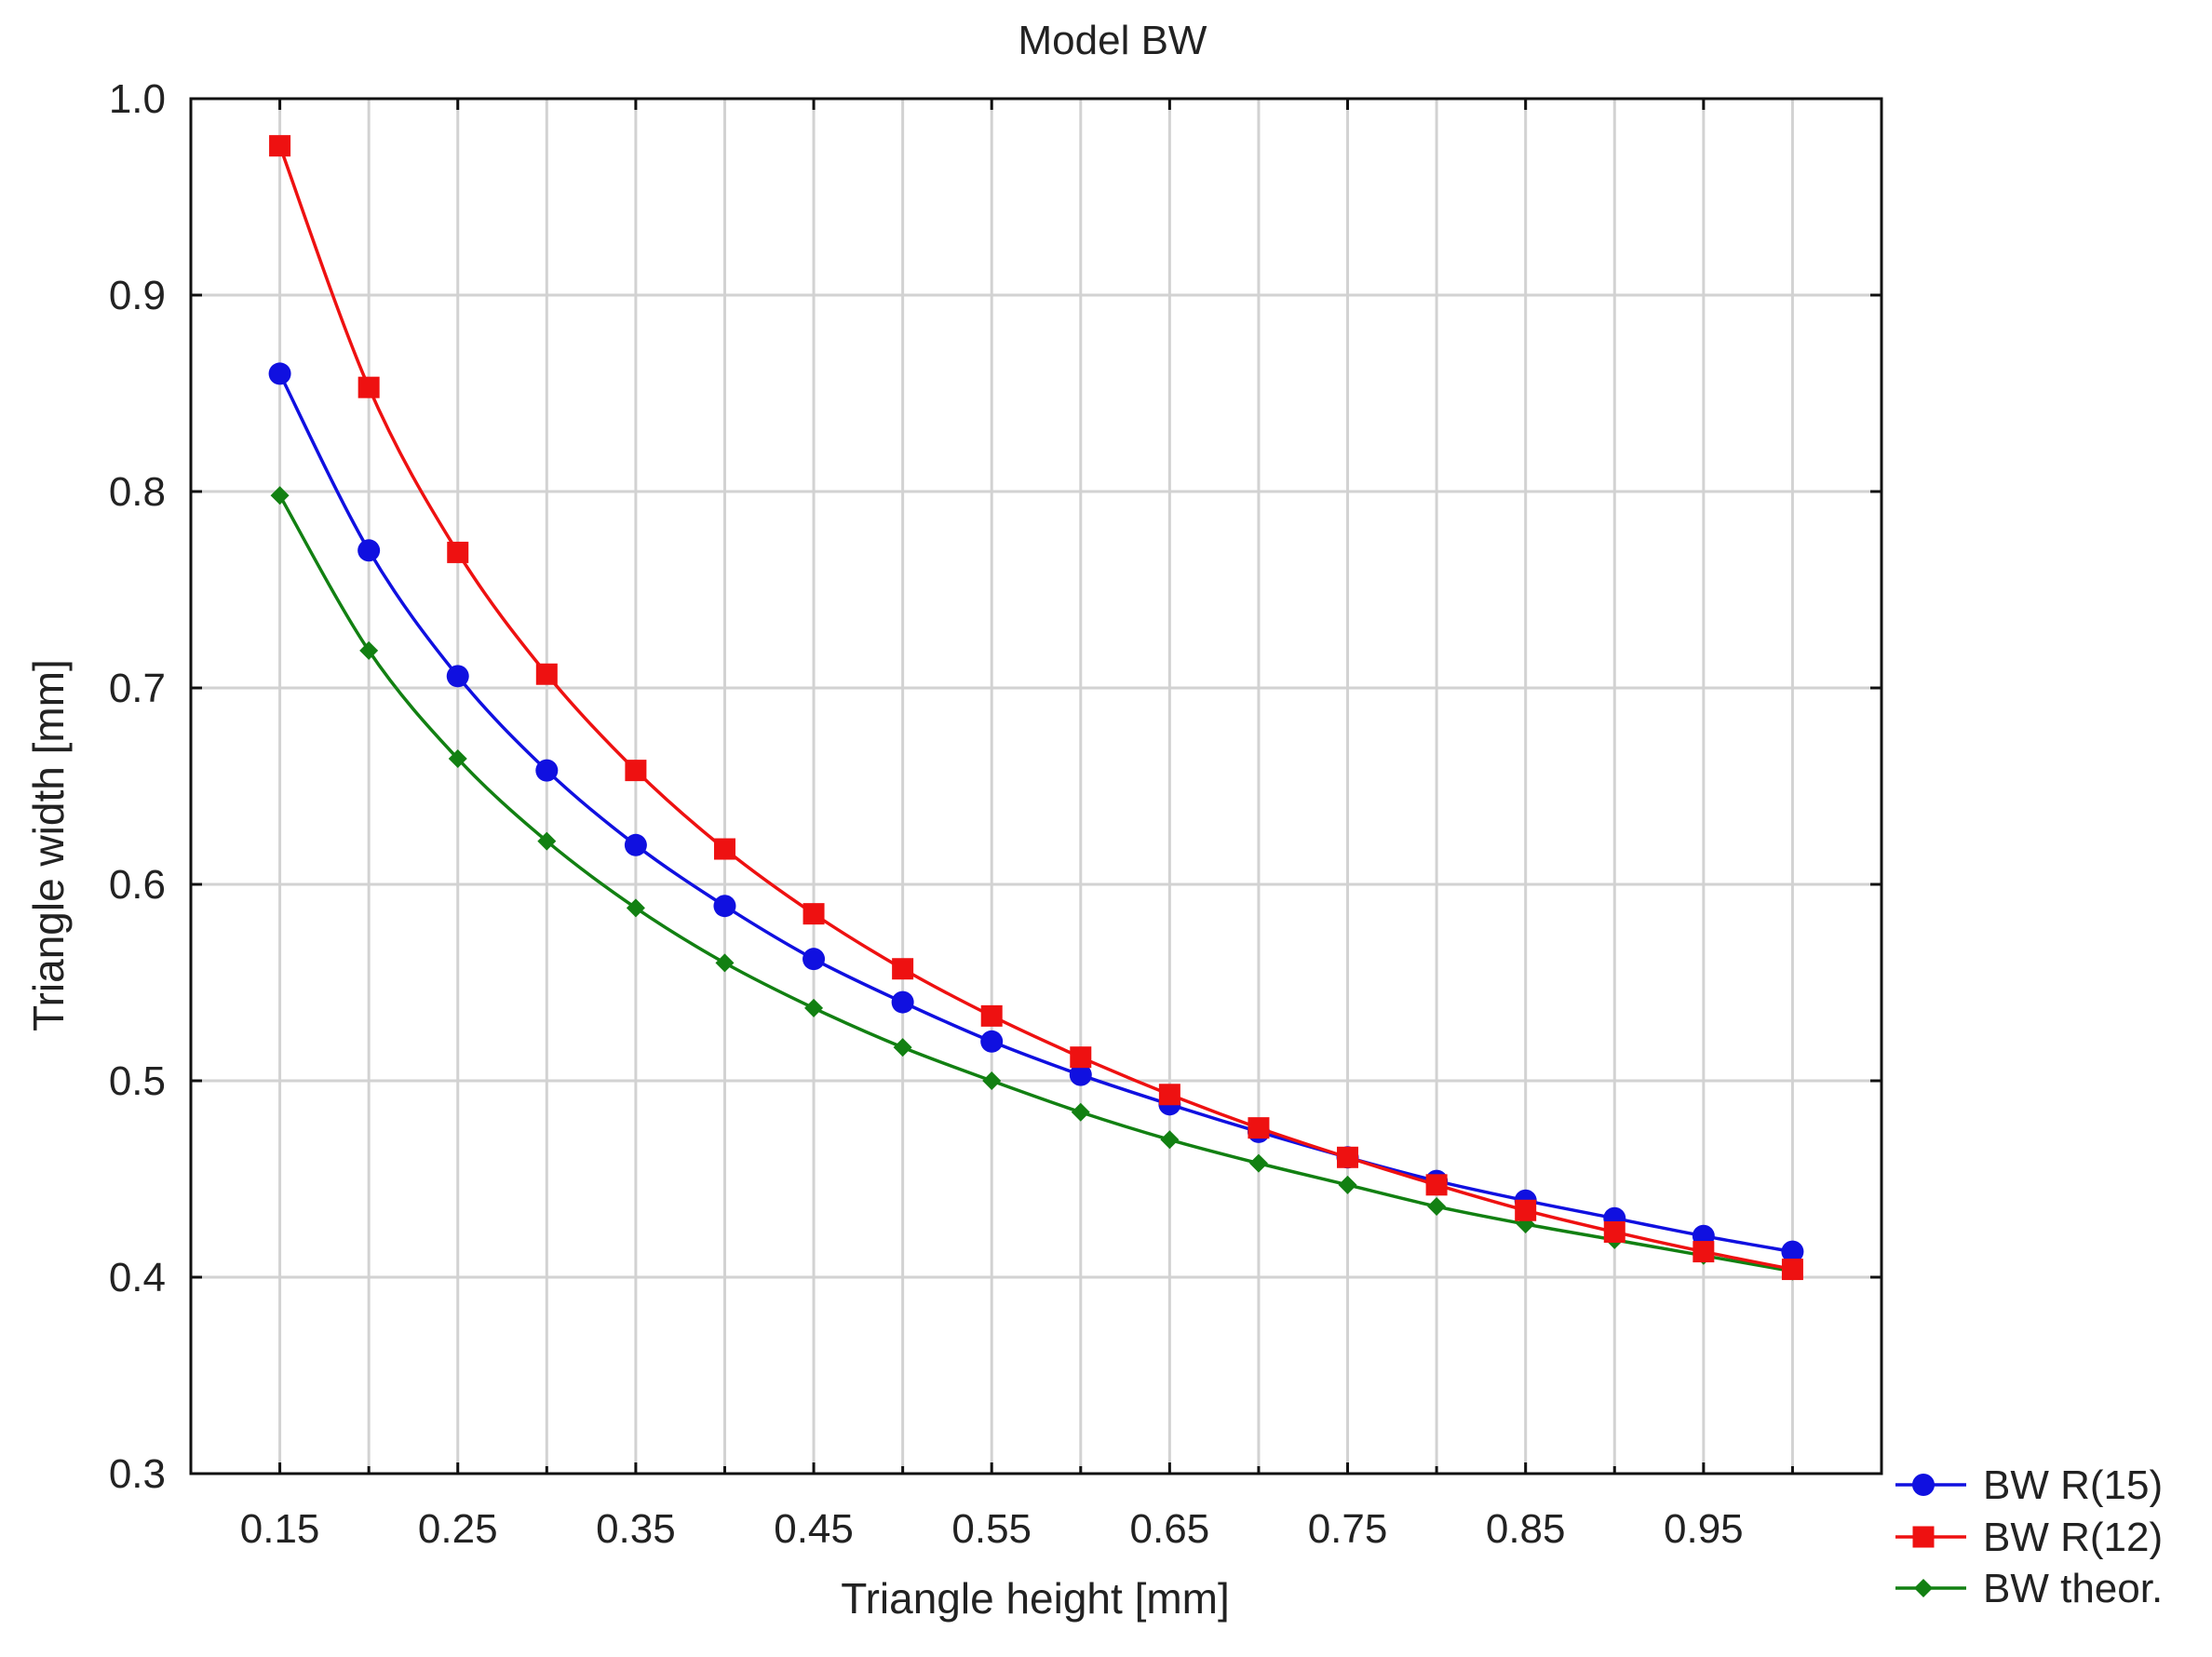  Describe the element at coordinates (137, 885) in the screenshot. I see `y-tick-label: 0.6` at that location.